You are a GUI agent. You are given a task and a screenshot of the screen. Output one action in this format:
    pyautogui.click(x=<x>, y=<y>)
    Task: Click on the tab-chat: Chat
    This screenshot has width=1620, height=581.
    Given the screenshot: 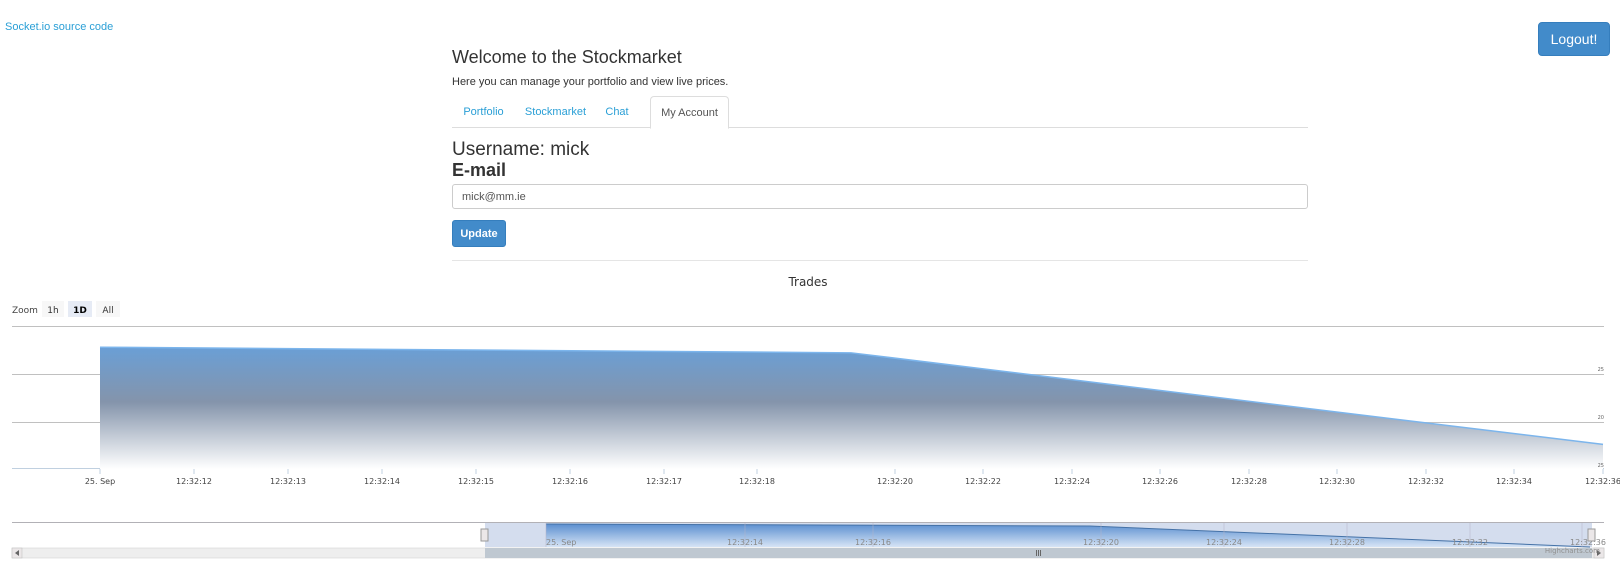 What is the action you would take?
    pyautogui.click(x=617, y=112)
    